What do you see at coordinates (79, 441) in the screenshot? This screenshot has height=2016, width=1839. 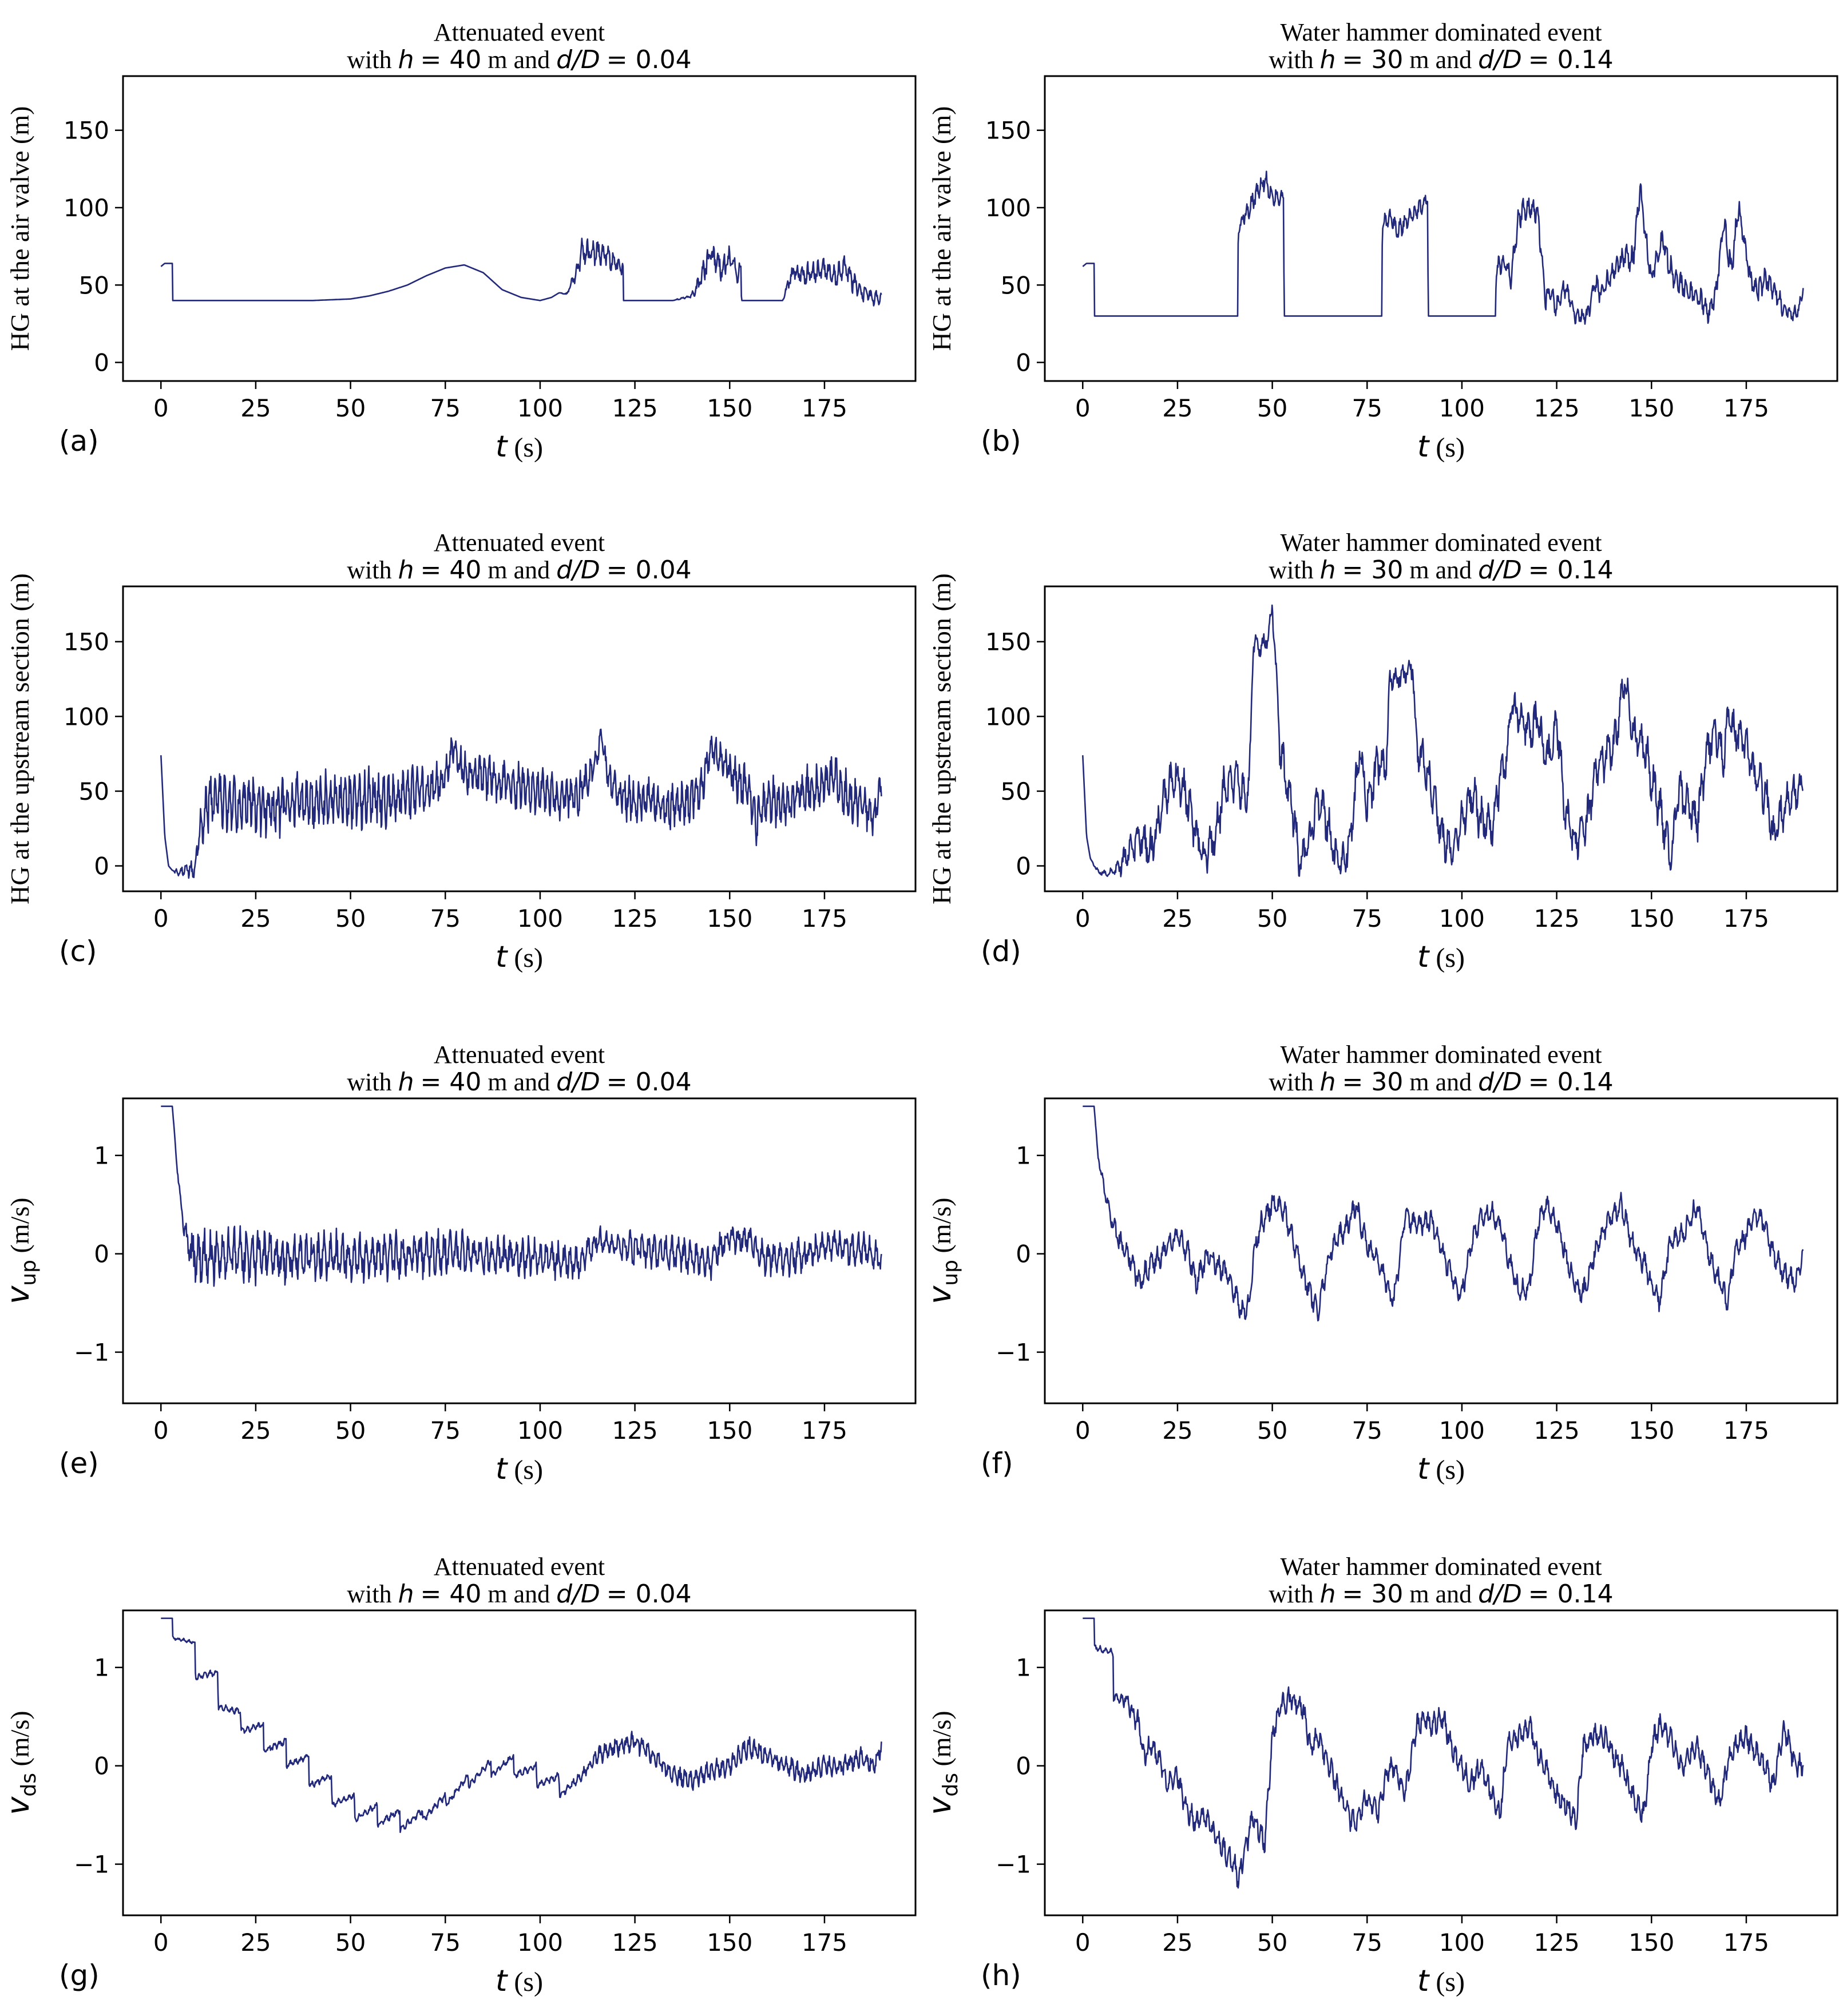 I see `panel-label: (a)` at bounding box center [79, 441].